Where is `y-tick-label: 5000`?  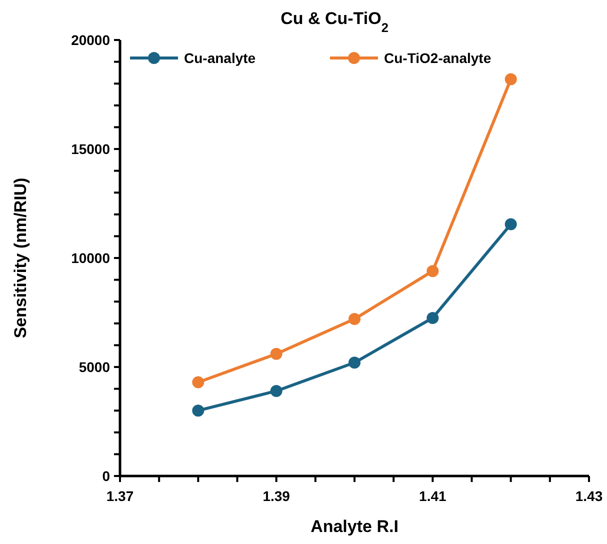 y-tick-label: 5000 is located at coordinates (94, 366).